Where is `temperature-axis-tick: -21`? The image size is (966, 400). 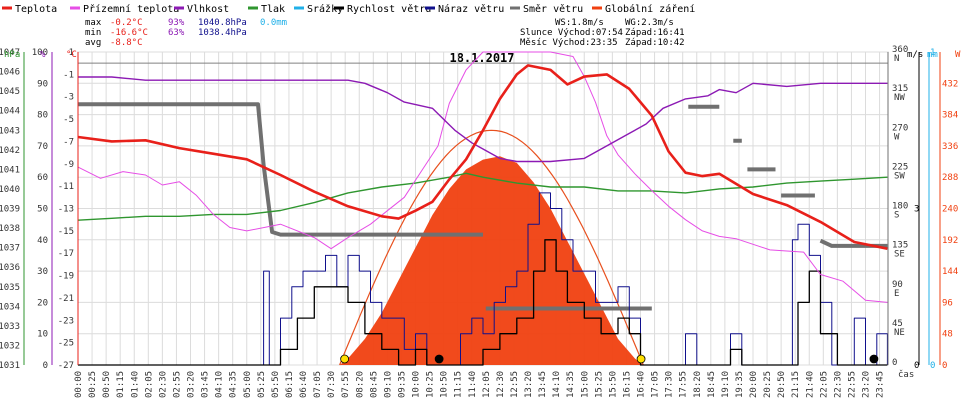
temperature-axis-tick: -21 is located at coordinates (66, 299).